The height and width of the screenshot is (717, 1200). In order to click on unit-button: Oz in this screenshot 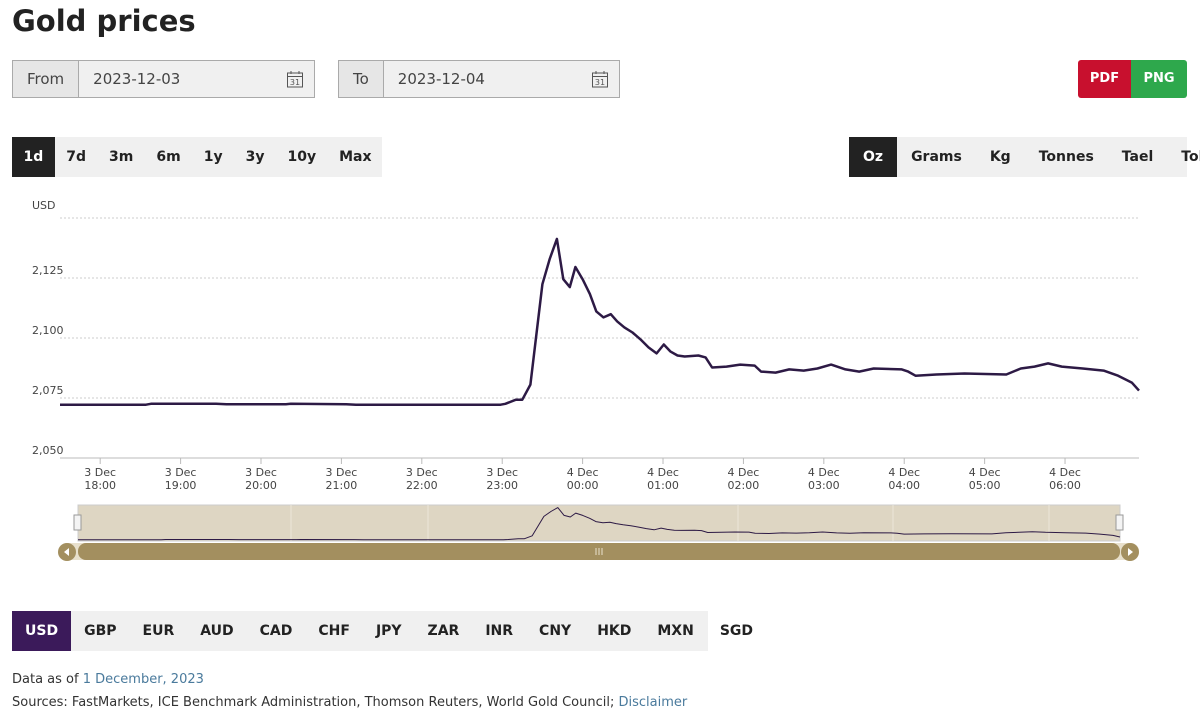, I will do `click(873, 157)`.